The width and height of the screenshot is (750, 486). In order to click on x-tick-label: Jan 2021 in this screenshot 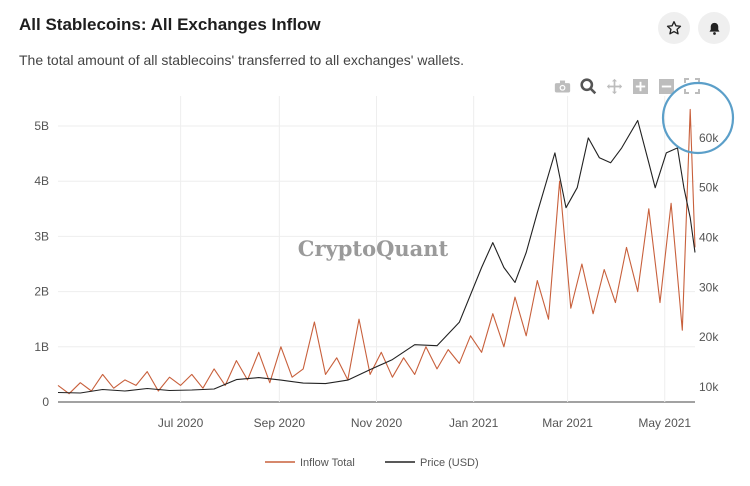, I will do `click(474, 423)`.